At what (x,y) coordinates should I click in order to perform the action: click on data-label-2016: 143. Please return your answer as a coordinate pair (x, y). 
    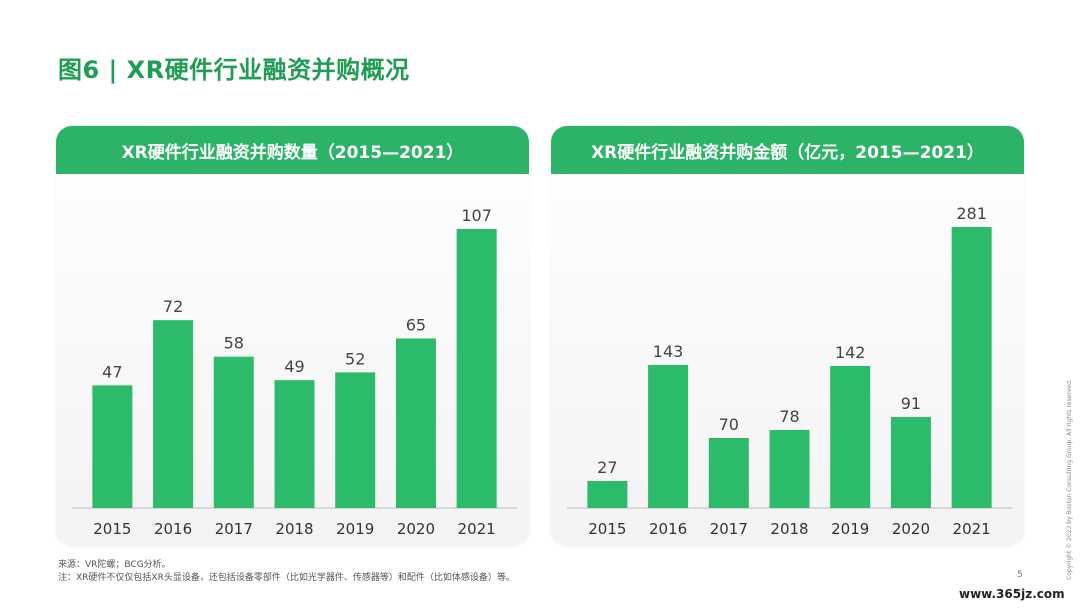
    Looking at the image, I should click on (668, 351).